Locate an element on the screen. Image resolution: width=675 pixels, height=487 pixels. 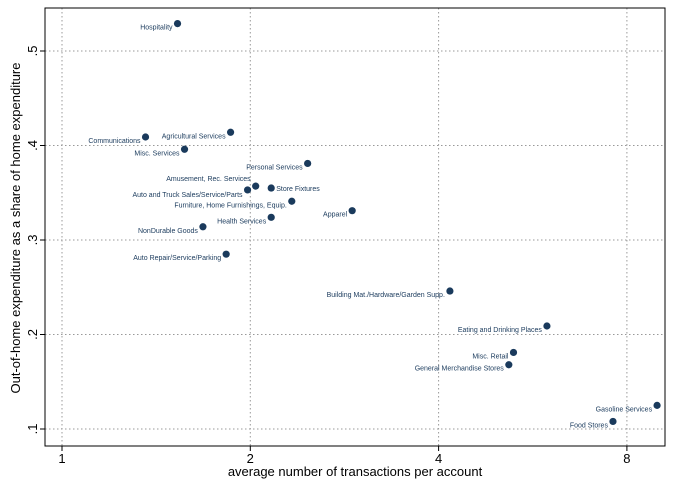
point-label: Agricultural Services is located at coordinates (194, 136).